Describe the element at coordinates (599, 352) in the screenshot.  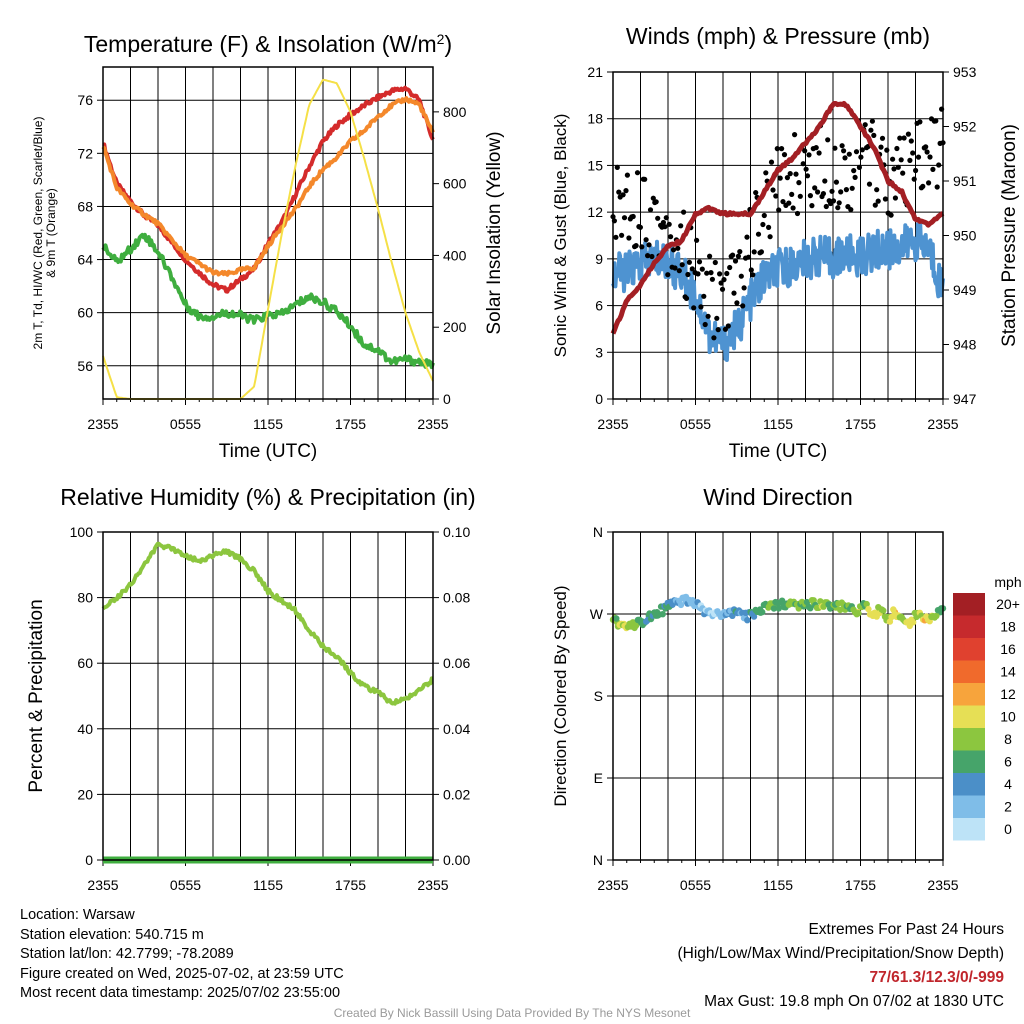
I see `y-tick-label: 3` at that location.